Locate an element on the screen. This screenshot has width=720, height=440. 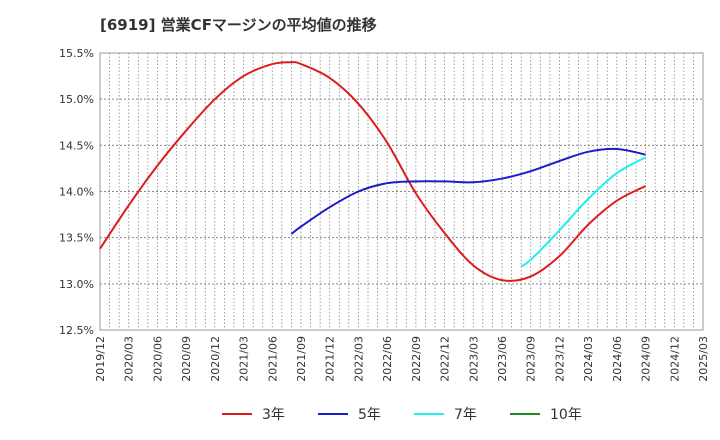
y-tick-label: 12.5% is located at coordinates (76, 330).